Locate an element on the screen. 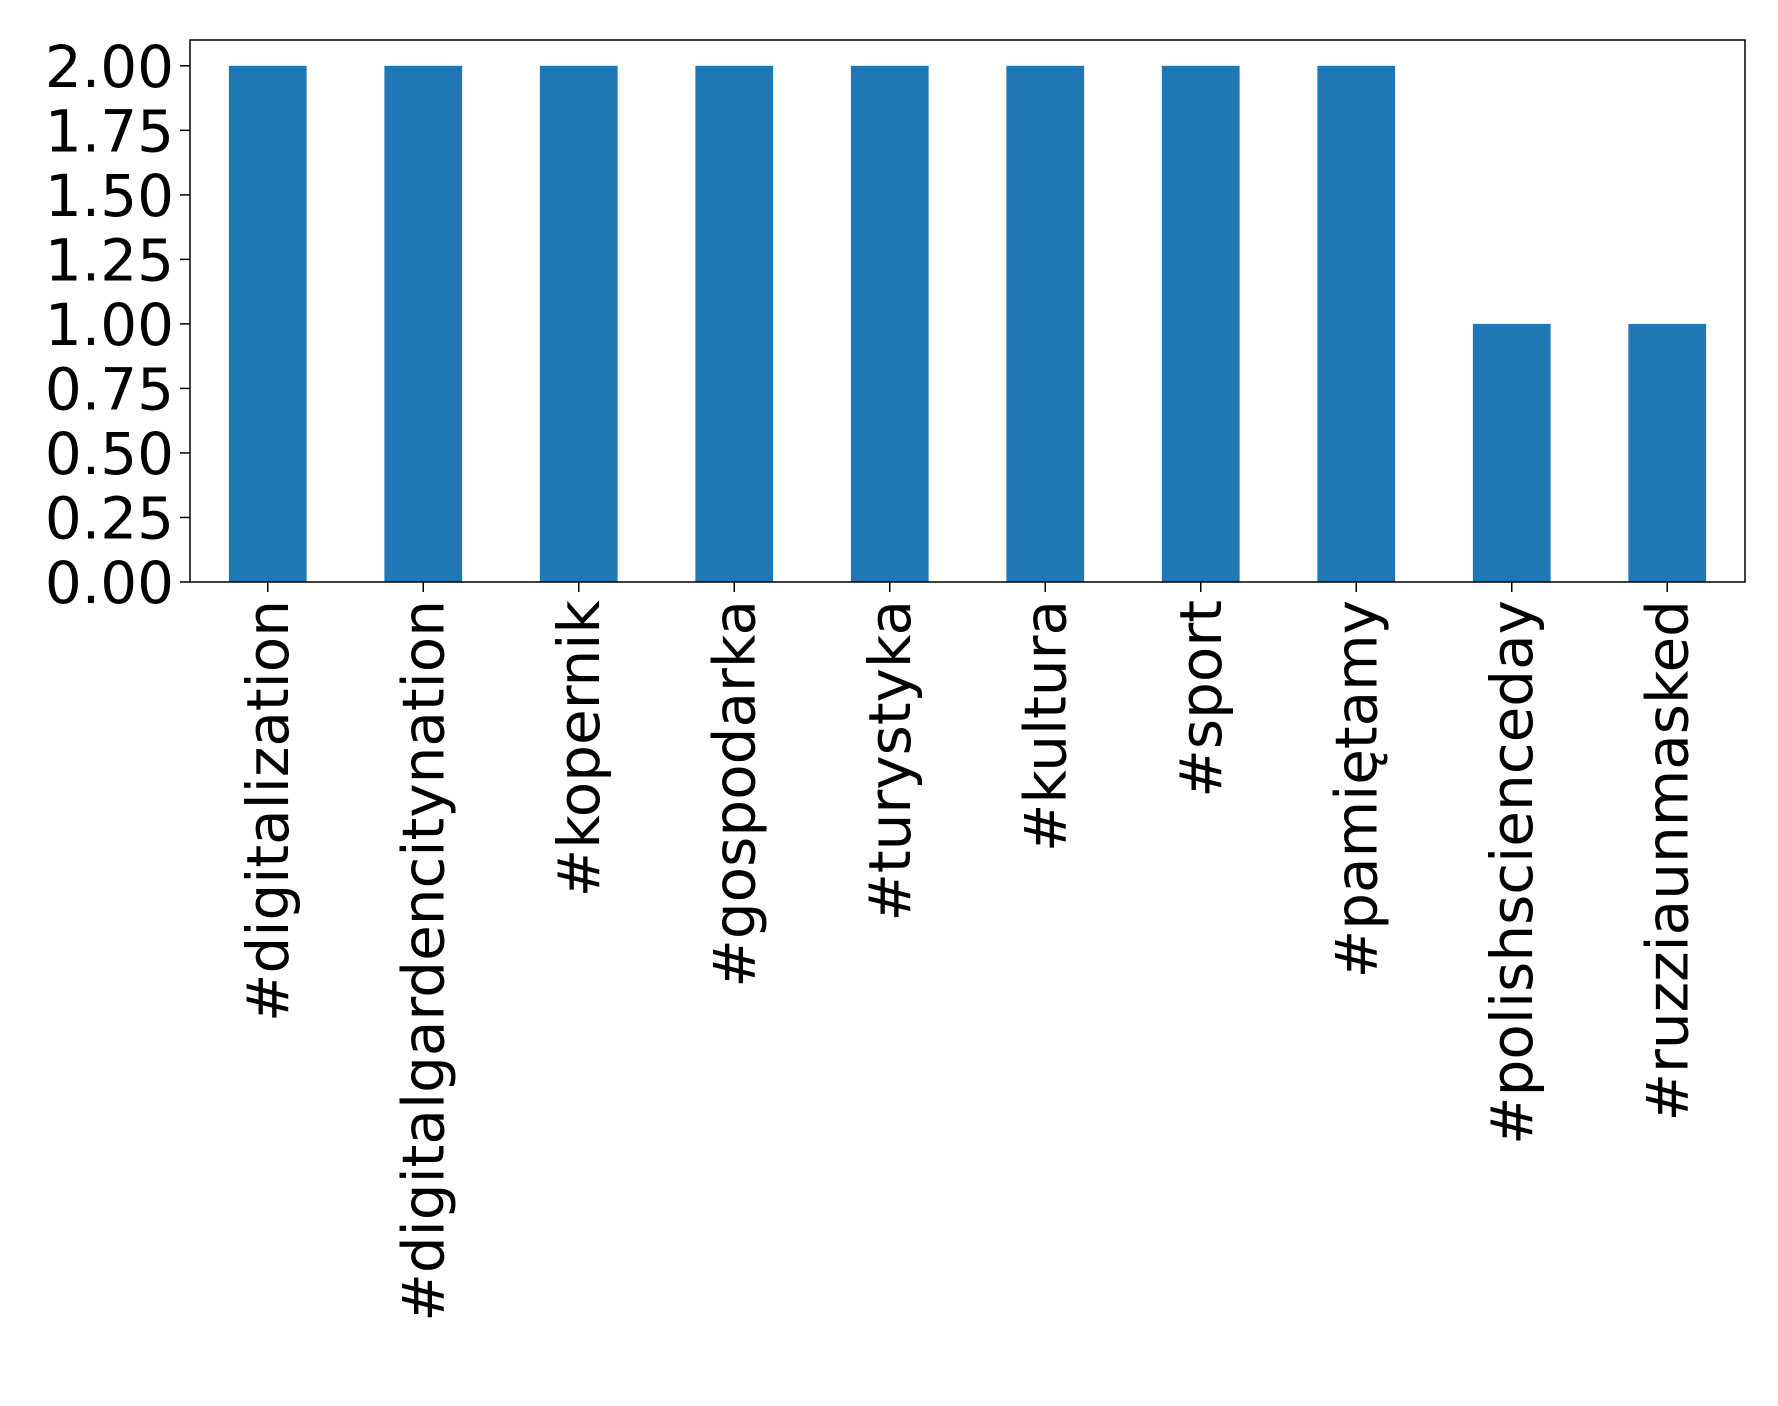 Image resolution: width=1778 pixels, height=1406 pixels. y-tick-label: 0.25 is located at coordinates (109, 518).